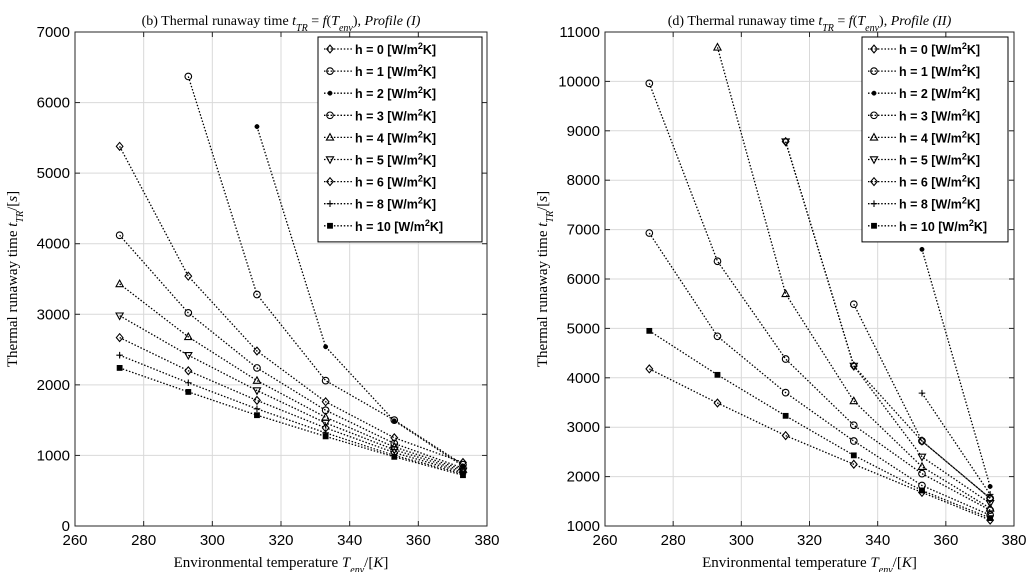 The height and width of the screenshot is (572, 1031). What do you see at coordinates (579, 81) in the screenshot?
I see `y-tick-label: 10000` at bounding box center [579, 81].